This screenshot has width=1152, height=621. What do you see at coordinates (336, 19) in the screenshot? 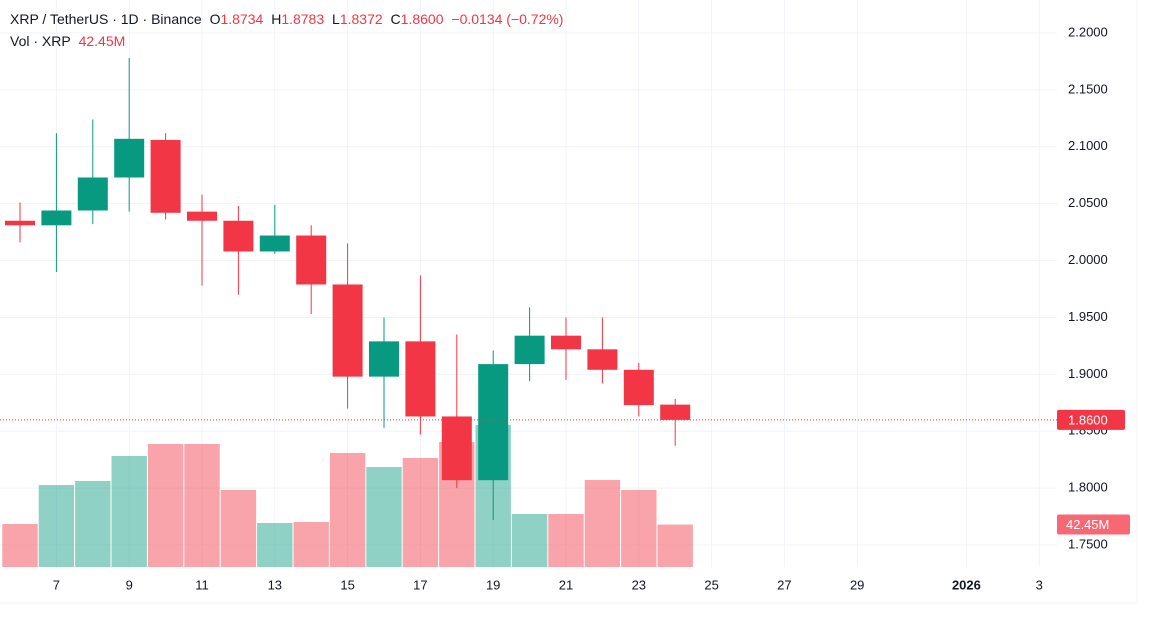
I see `ohlc-key: L` at bounding box center [336, 19].